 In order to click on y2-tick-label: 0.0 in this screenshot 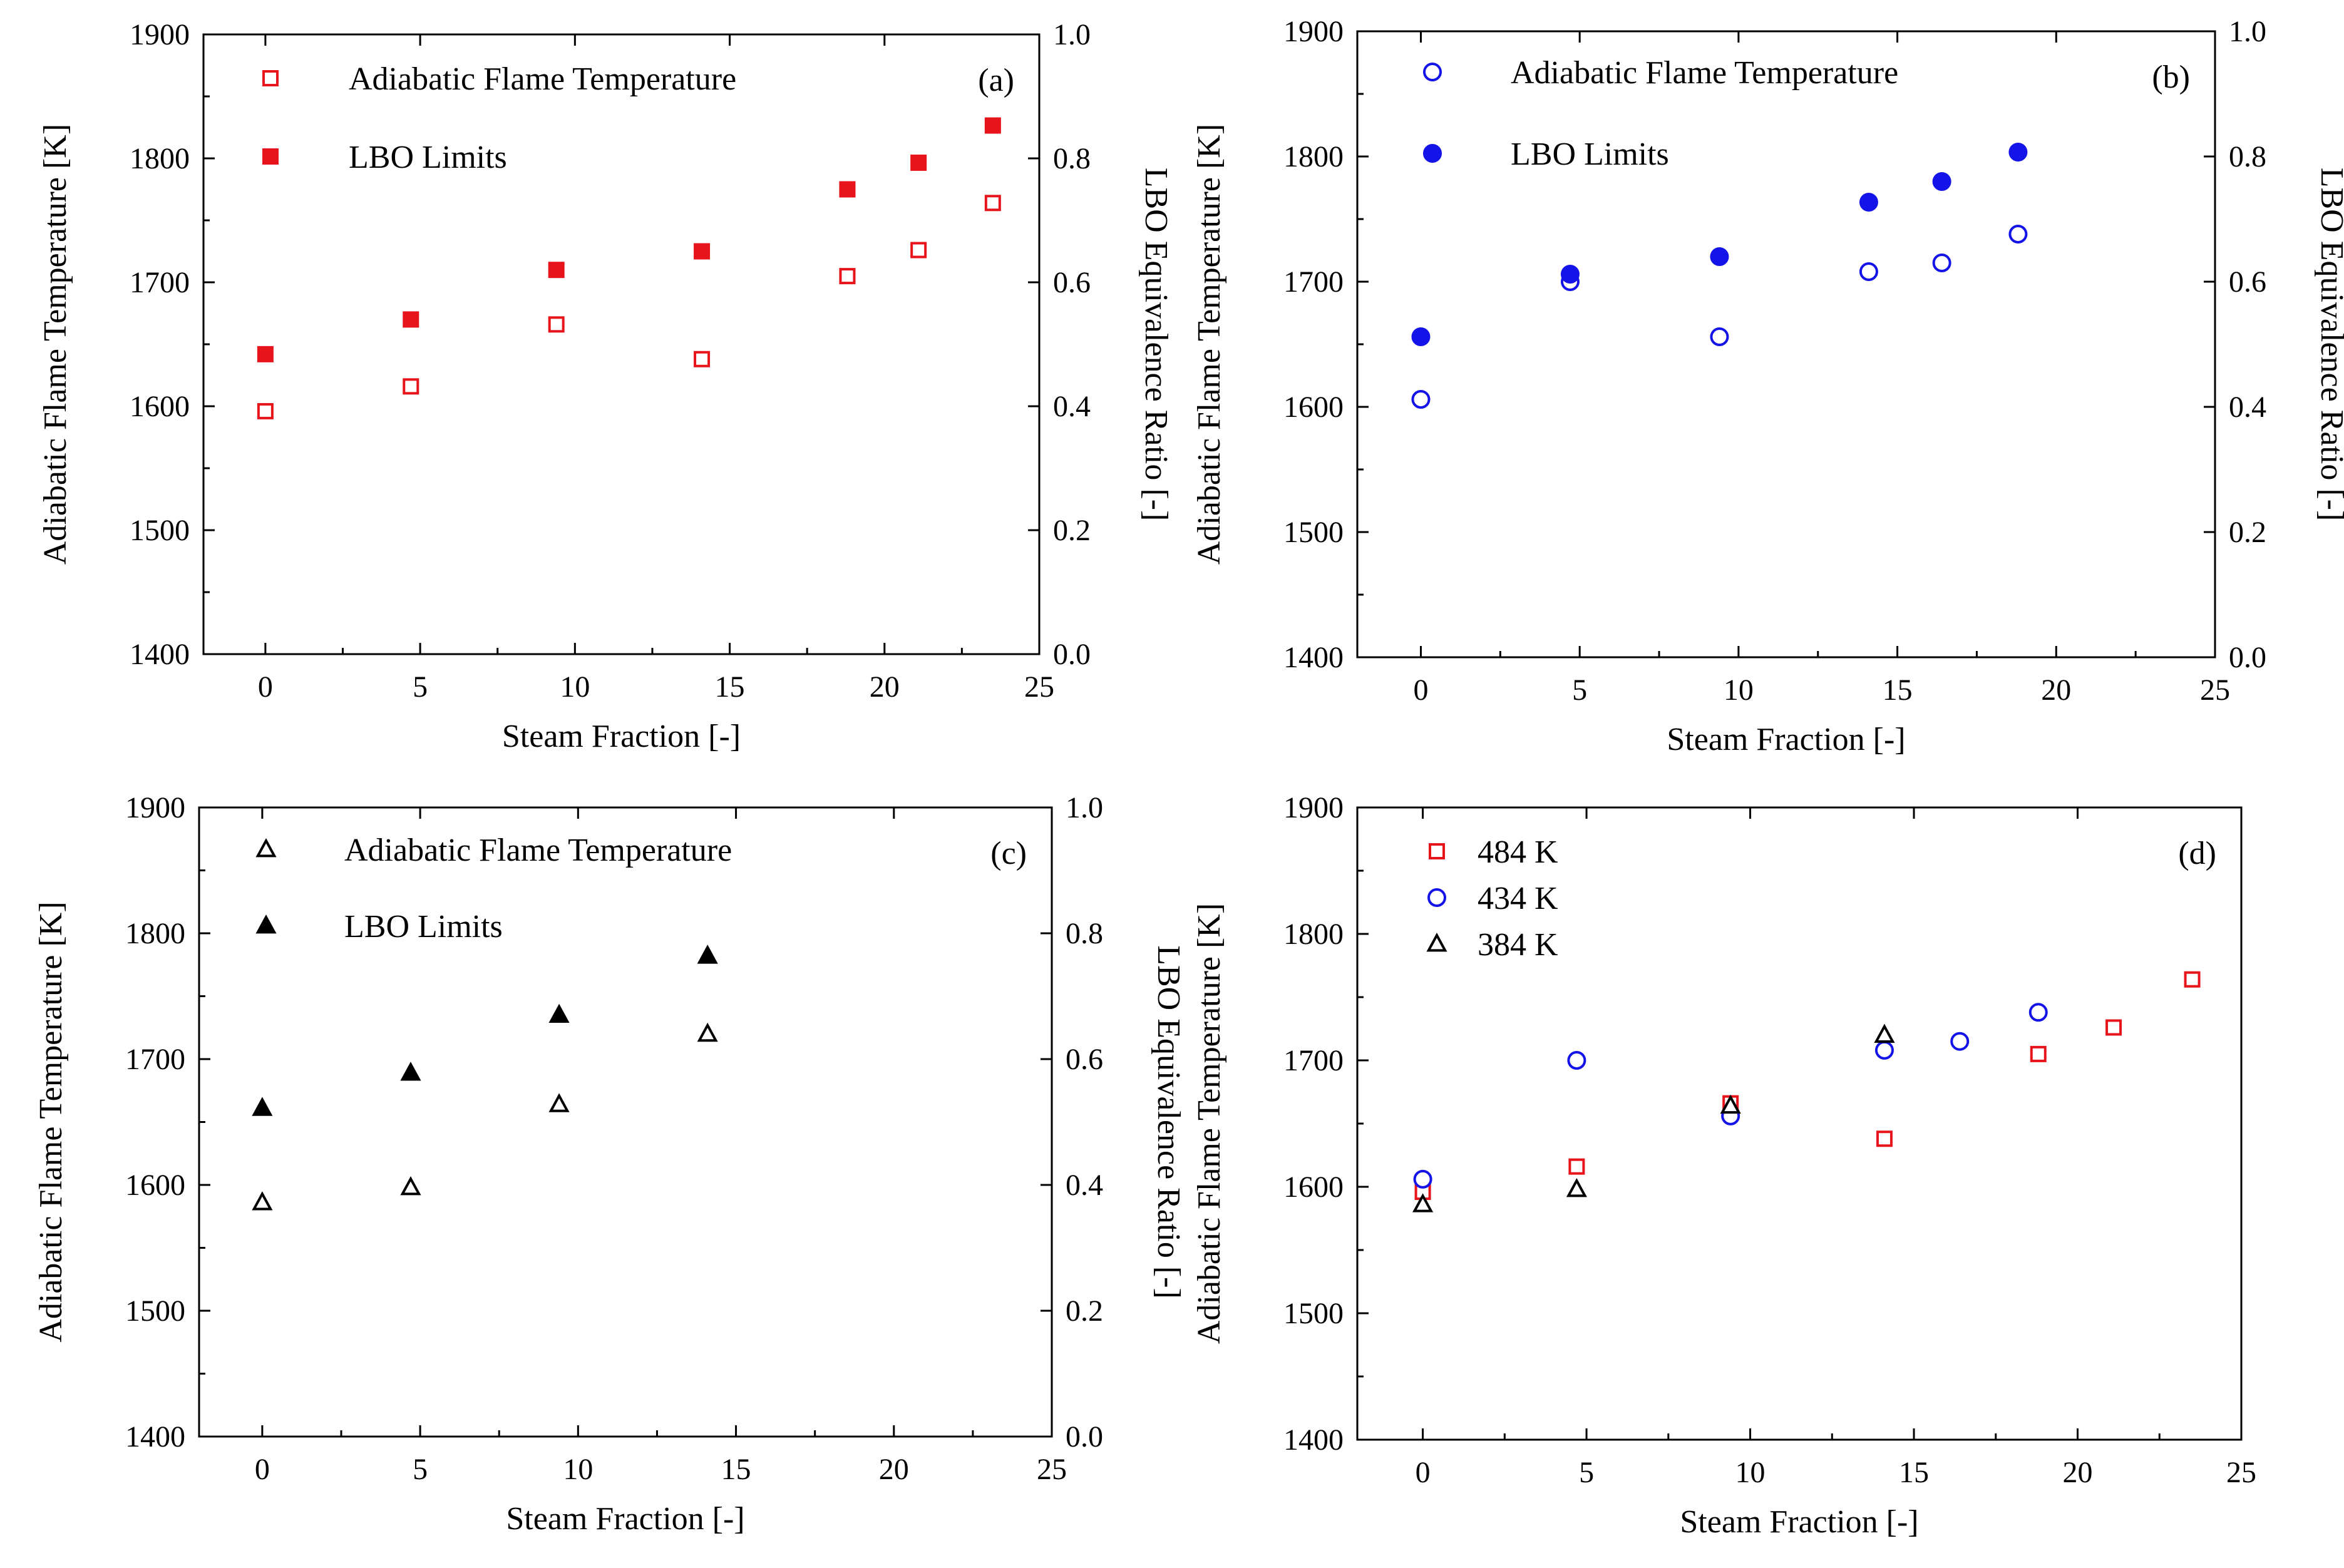, I will do `click(1072, 654)`.